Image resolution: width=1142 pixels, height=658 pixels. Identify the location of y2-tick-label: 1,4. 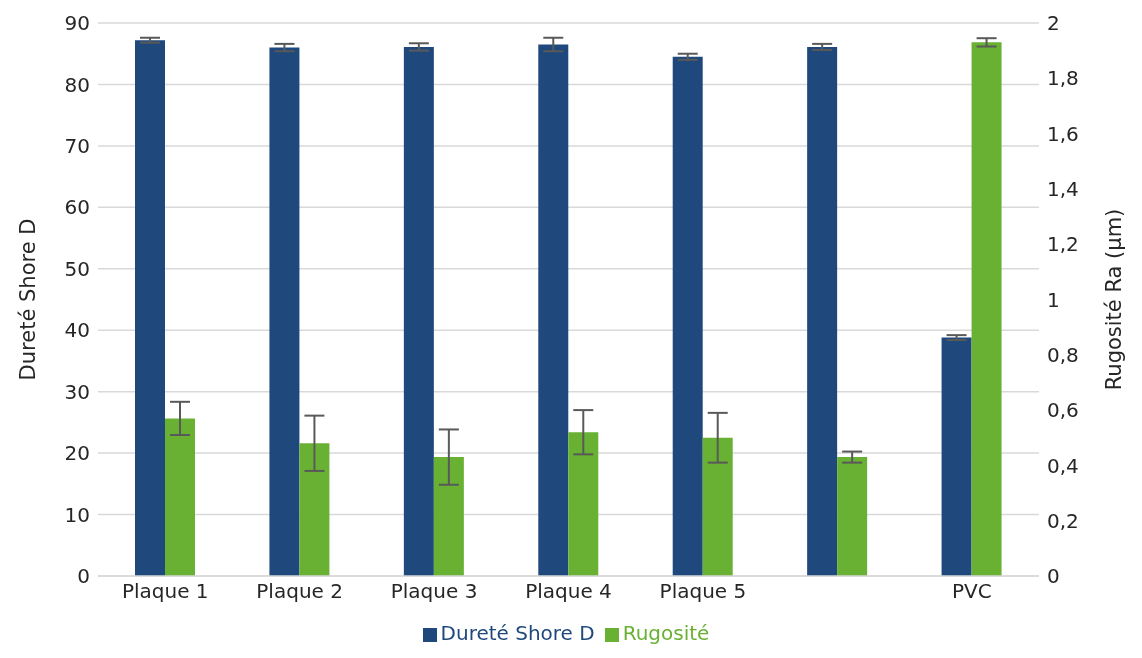
(1063, 189).